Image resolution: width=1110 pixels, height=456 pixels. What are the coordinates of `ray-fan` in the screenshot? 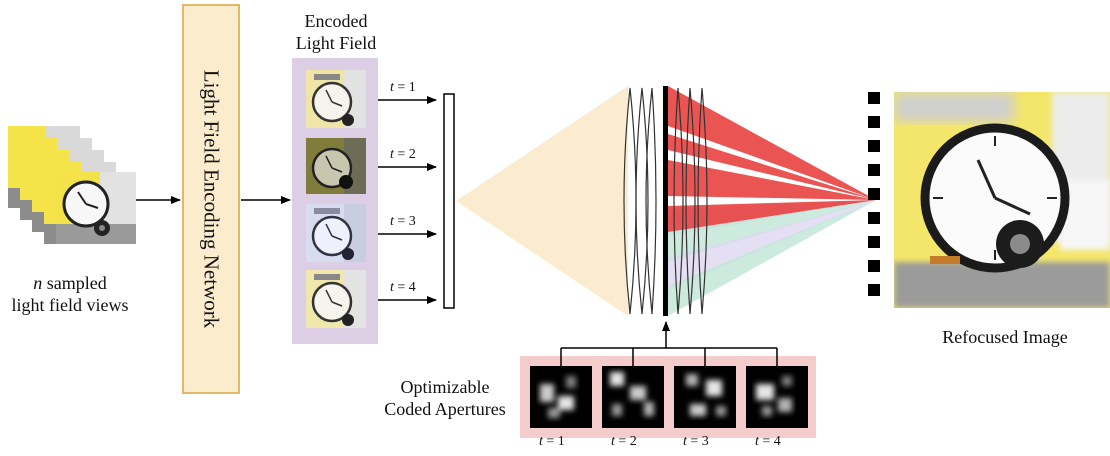 It's located at (772, 201).